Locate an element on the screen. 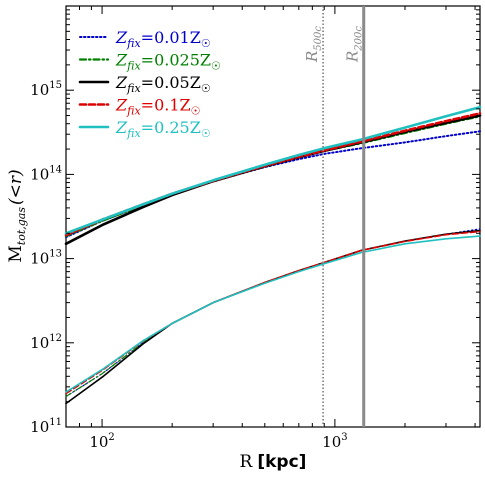  y-tick-label-exp: 15 is located at coordinates (55, 85).